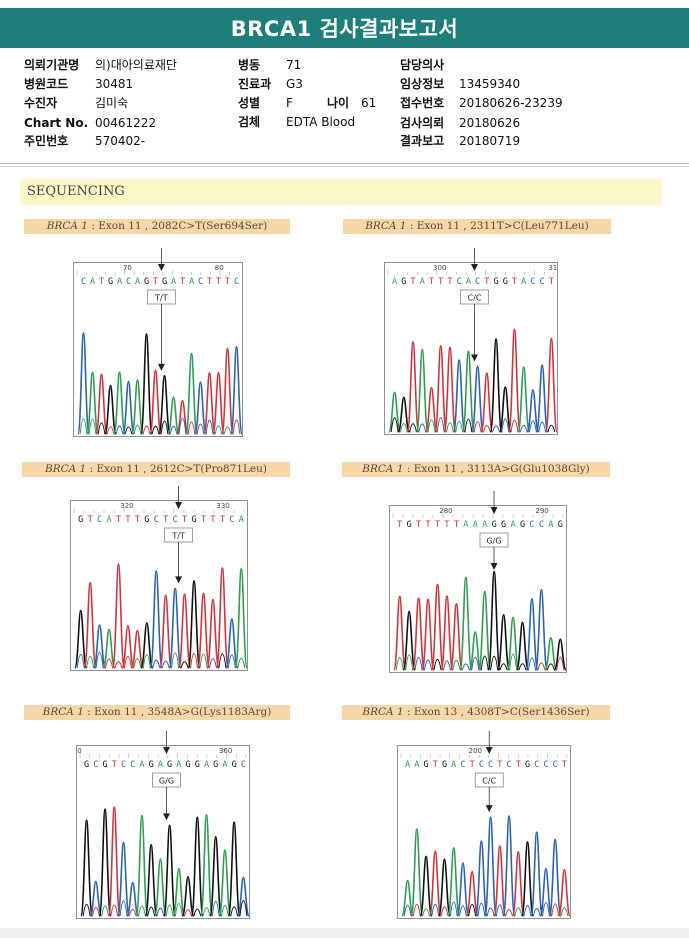 The width and height of the screenshot is (689, 938). Describe the element at coordinates (176, 469) in the screenshot. I see `variant-description: : Exon 11 , 2612C>T(Pro871Leu)` at that location.